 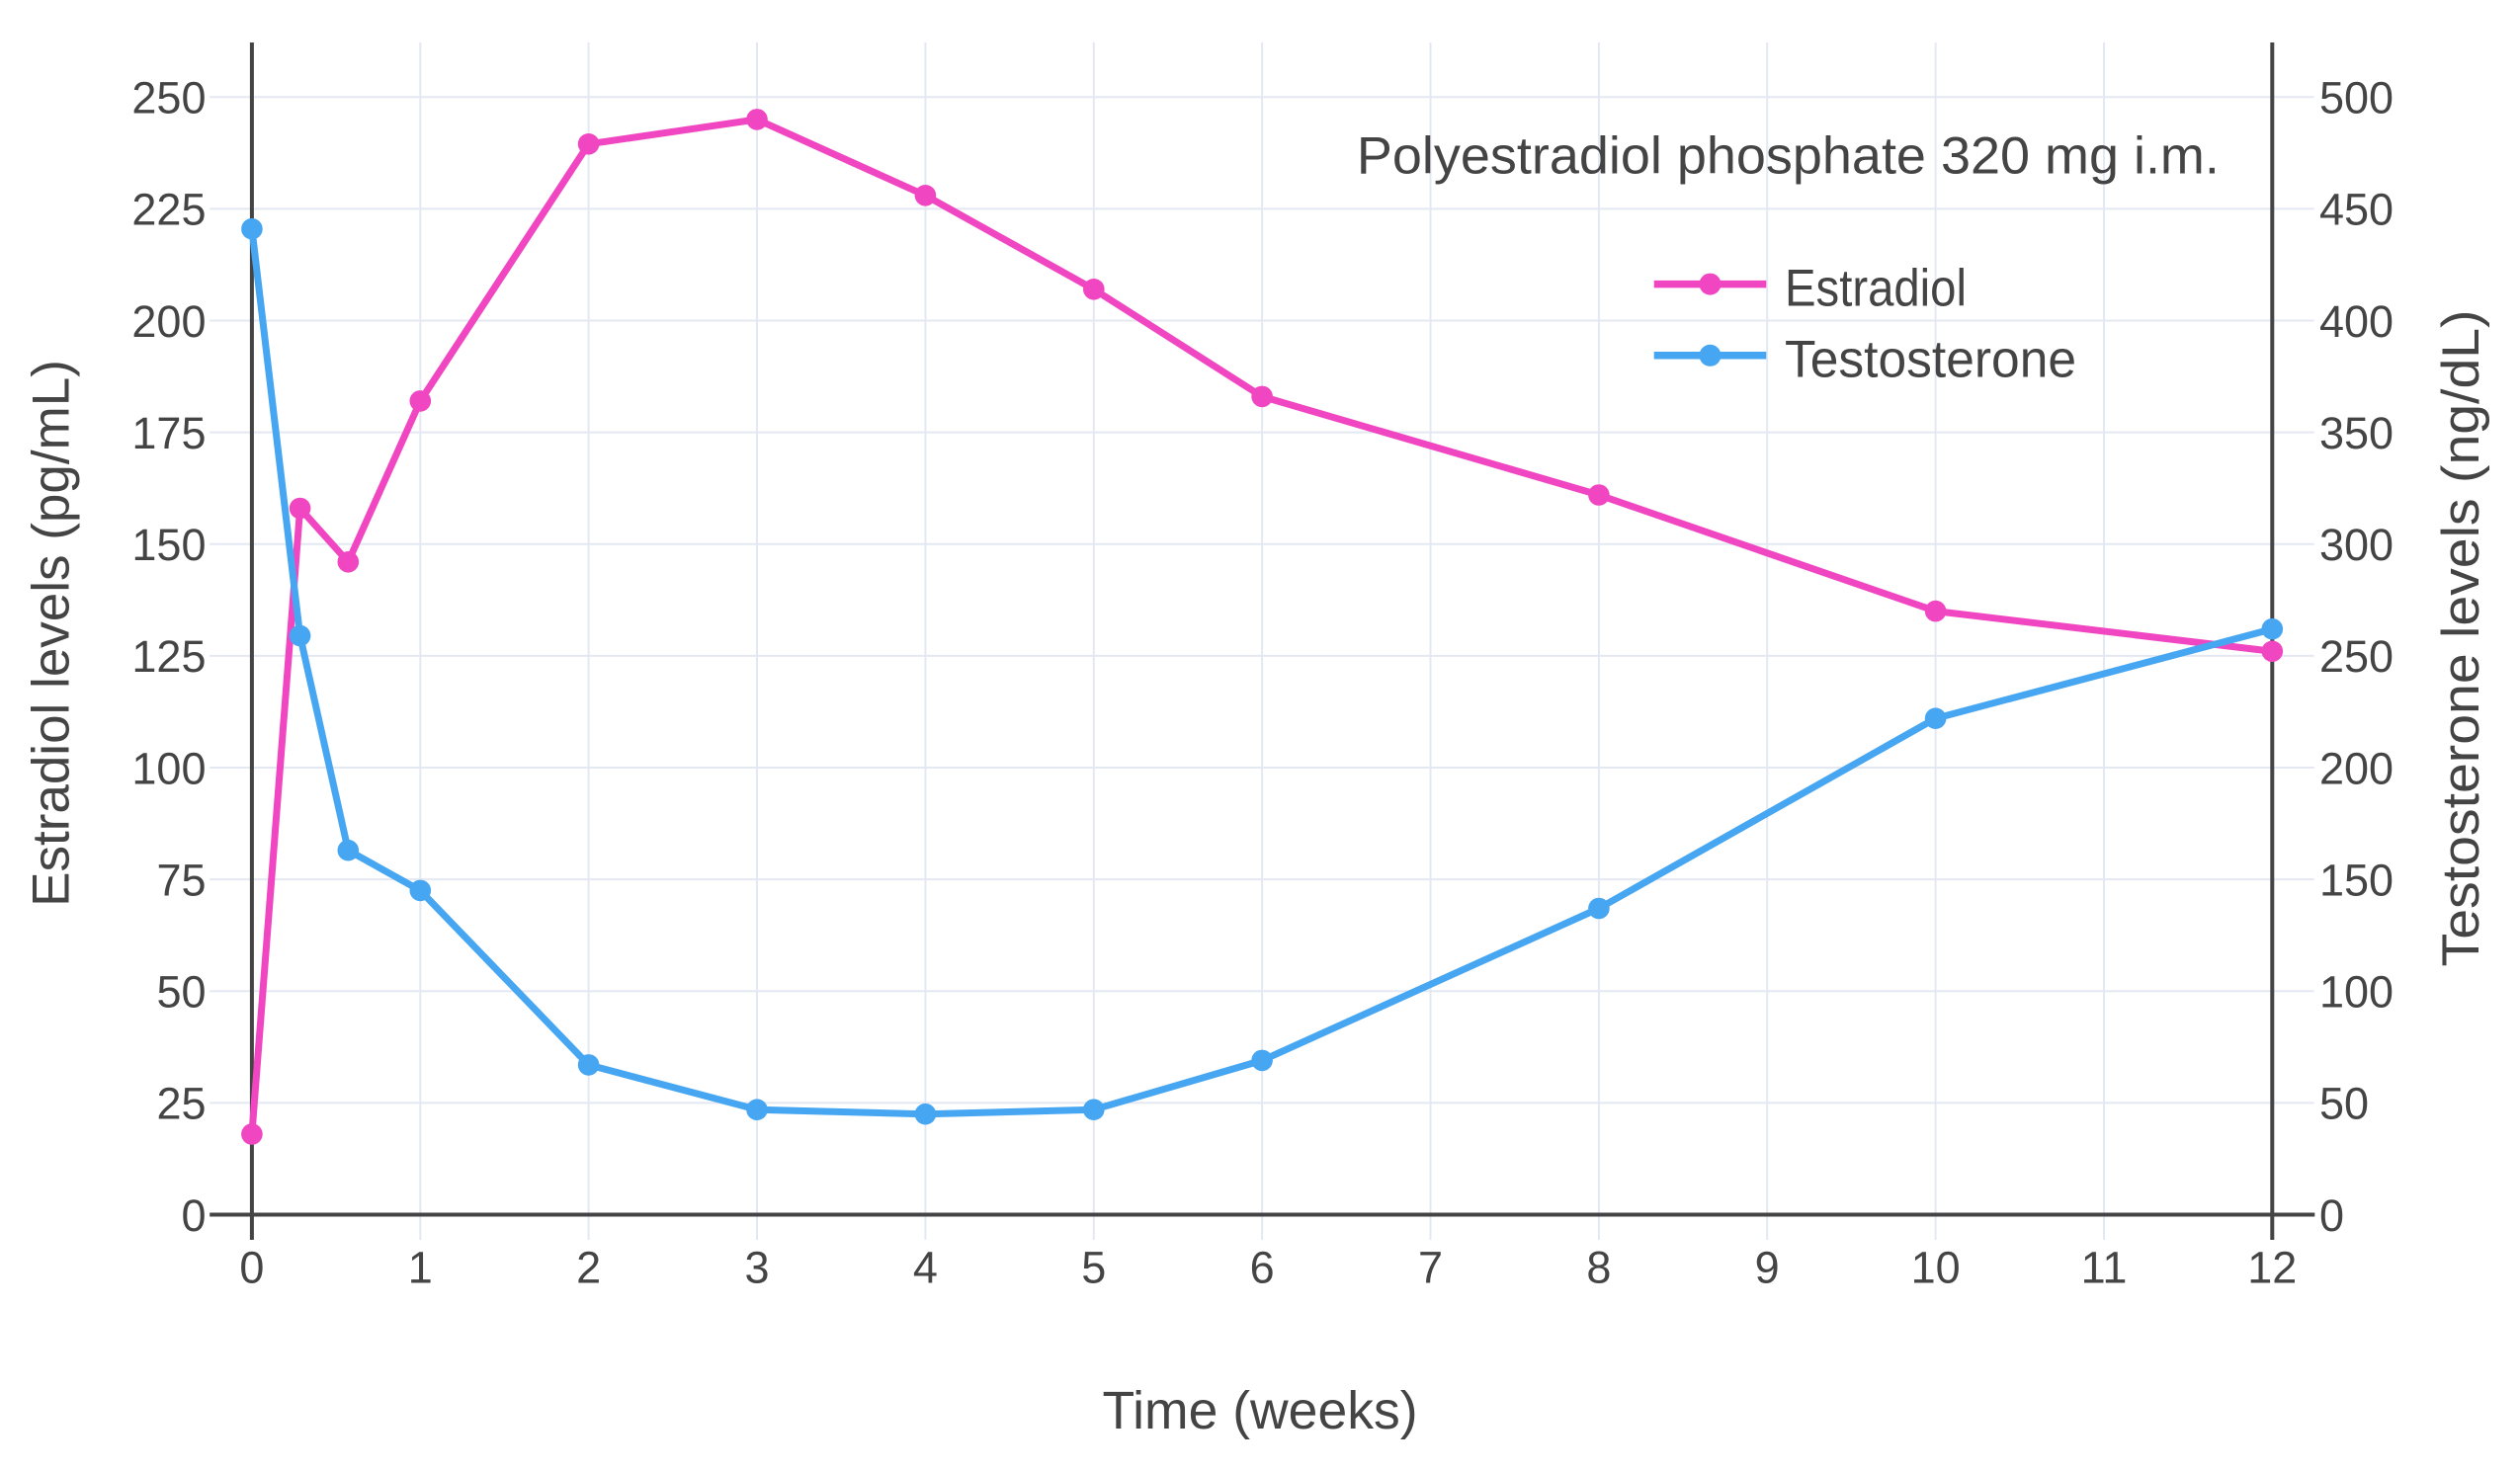 I want to click on svg-text: 450, so click(x=2356, y=210).